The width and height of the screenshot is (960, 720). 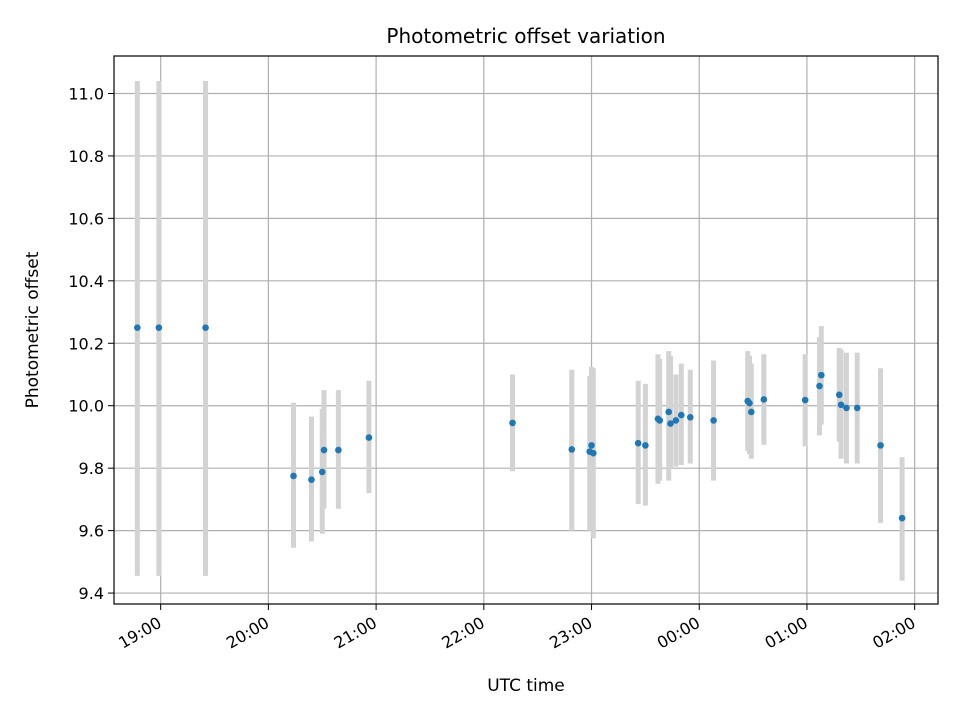 What do you see at coordinates (91, 593) in the screenshot?
I see `y-tick-label: 9.4` at bounding box center [91, 593].